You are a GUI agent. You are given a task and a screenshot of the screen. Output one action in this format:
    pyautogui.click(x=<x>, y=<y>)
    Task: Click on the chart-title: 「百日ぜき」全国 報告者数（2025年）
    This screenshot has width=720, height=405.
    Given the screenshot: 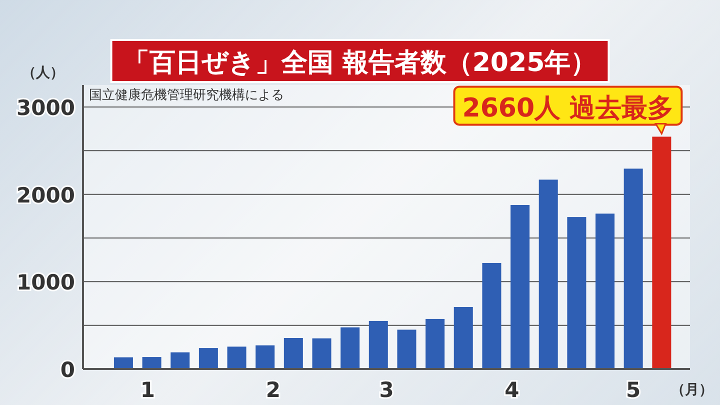 What is the action you would take?
    pyautogui.click(x=360, y=63)
    